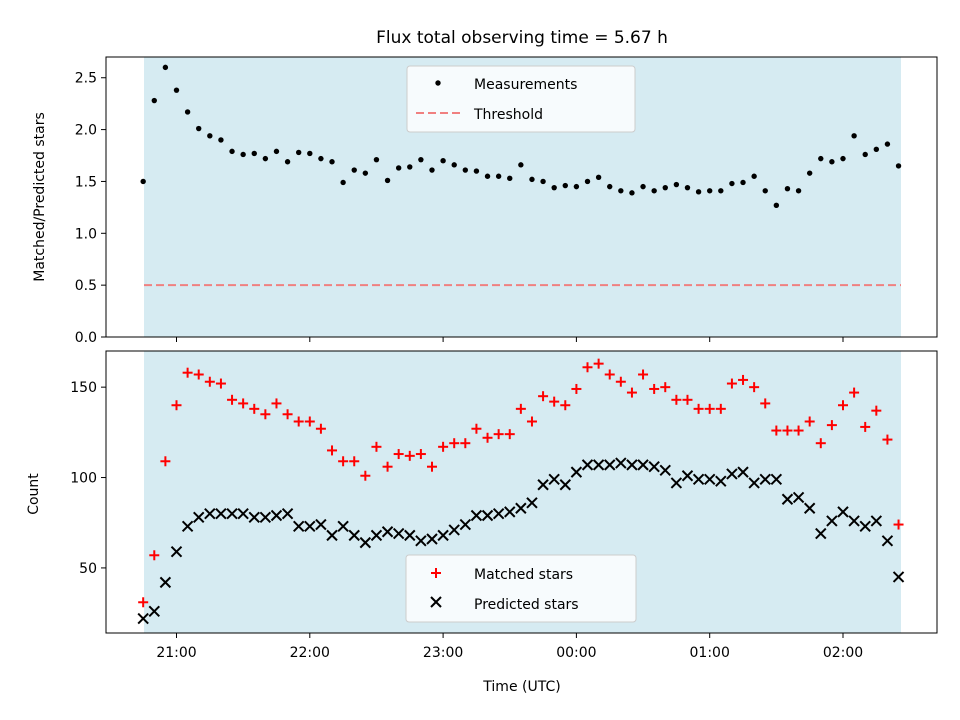 The height and width of the screenshot is (720, 960). I want to click on legend-box-bottom, so click(521, 588).